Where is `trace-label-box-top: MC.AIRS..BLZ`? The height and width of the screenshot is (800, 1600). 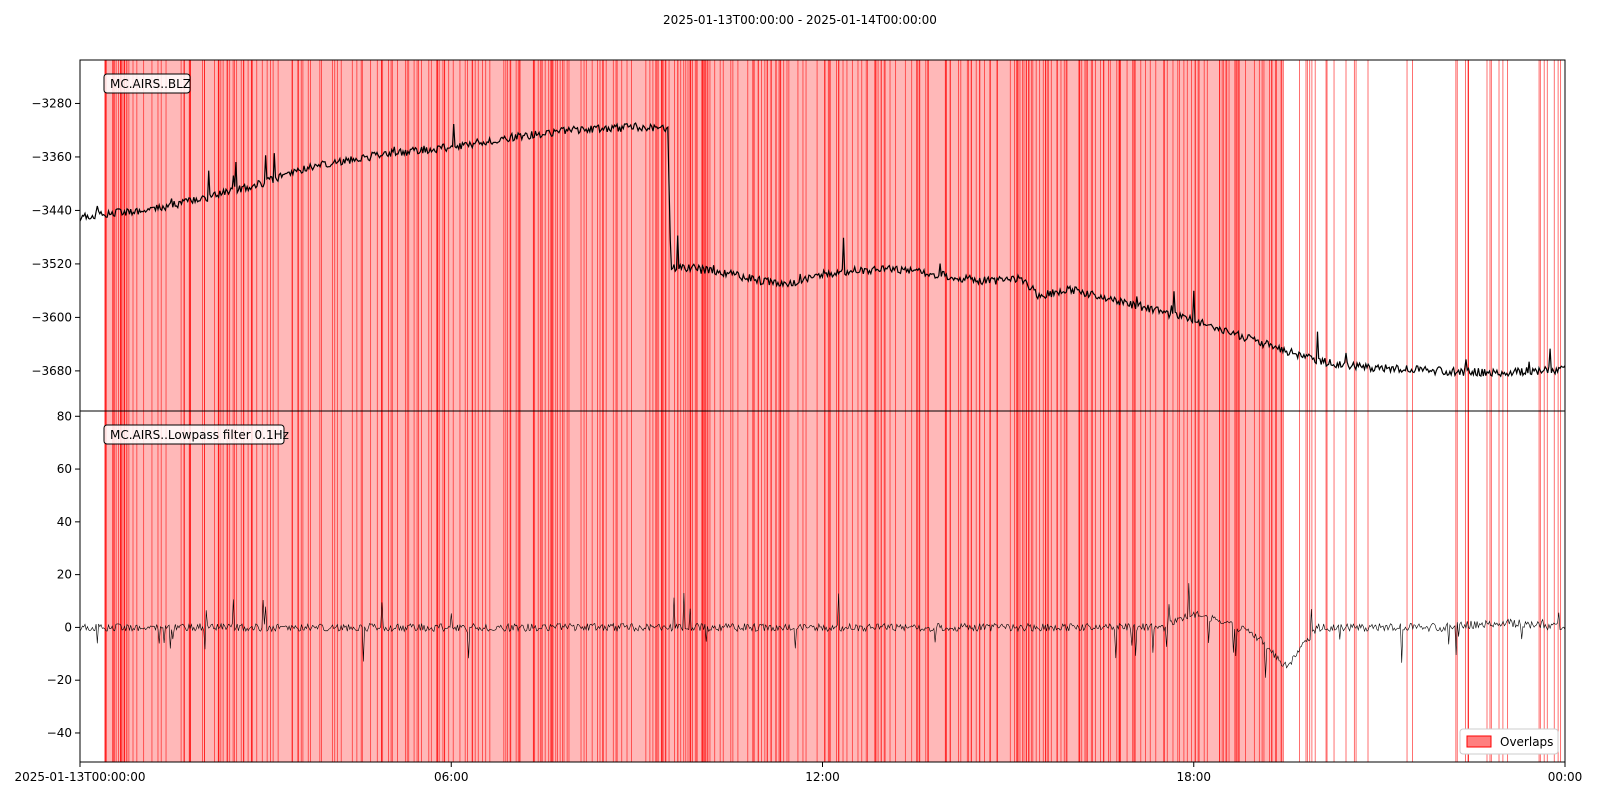 trace-label-box-top: MC.AIRS..BLZ is located at coordinates (147, 83).